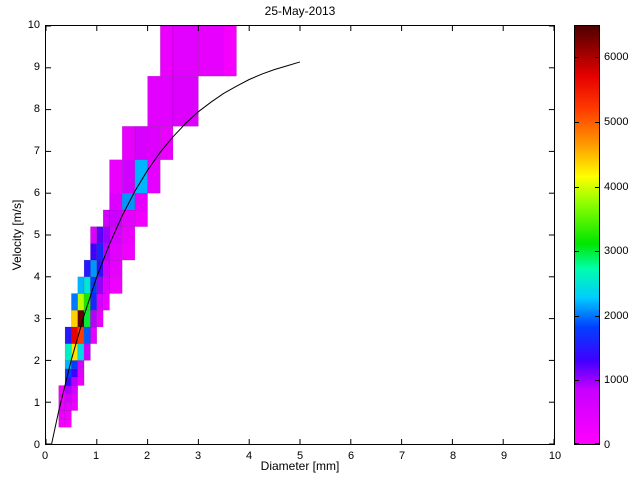 The height and width of the screenshot is (480, 640). I want to click on x-tick-label: 10, so click(555, 456).